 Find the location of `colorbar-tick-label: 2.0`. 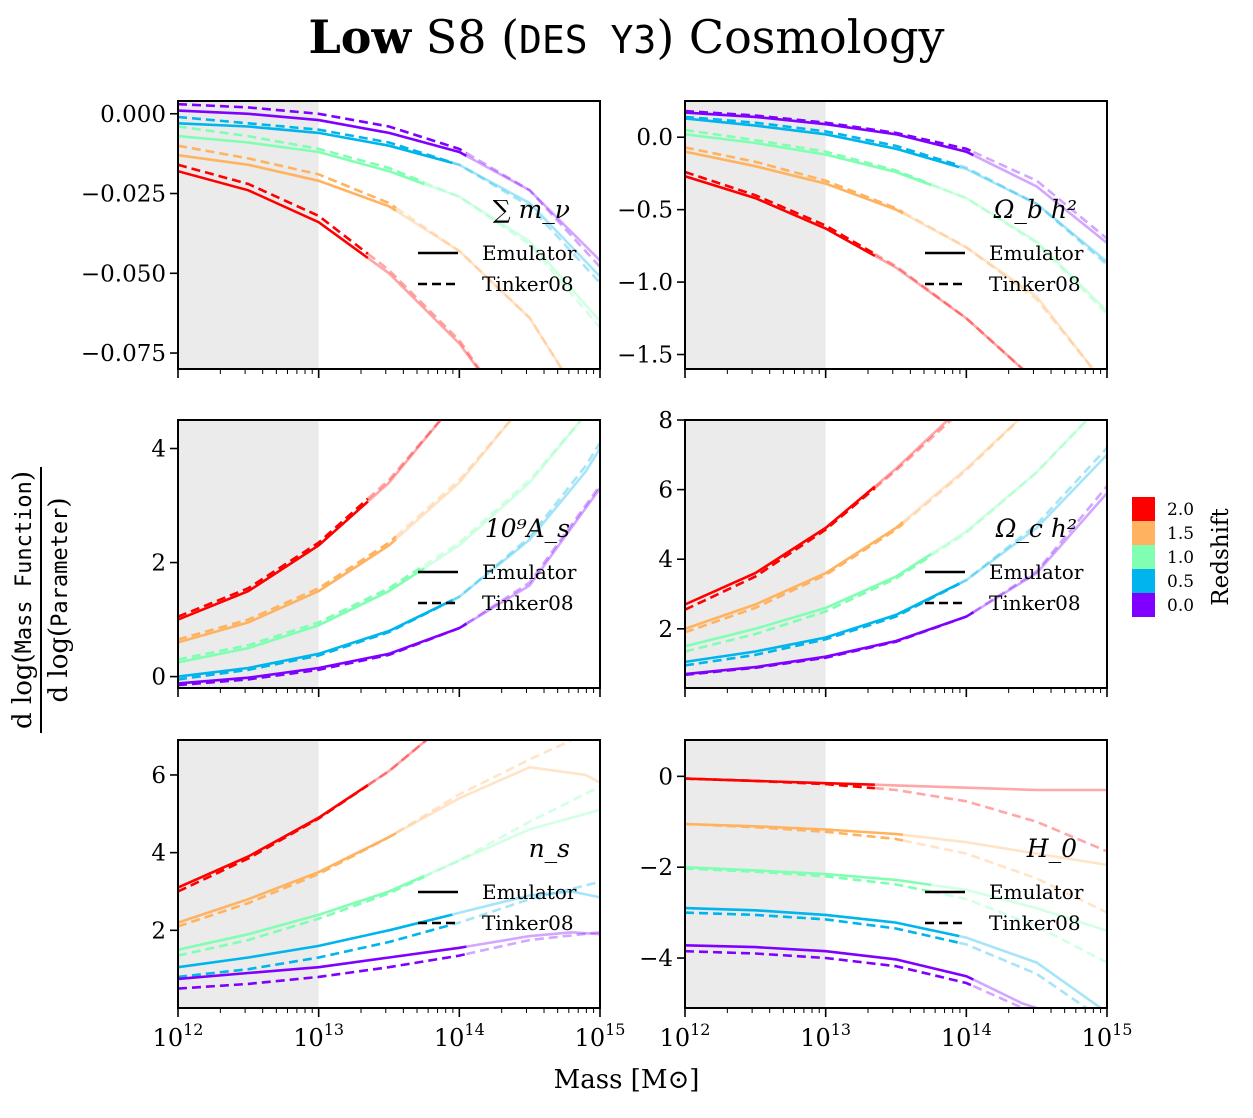

colorbar-tick-label: 2.0 is located at coordinates (1180, 510).